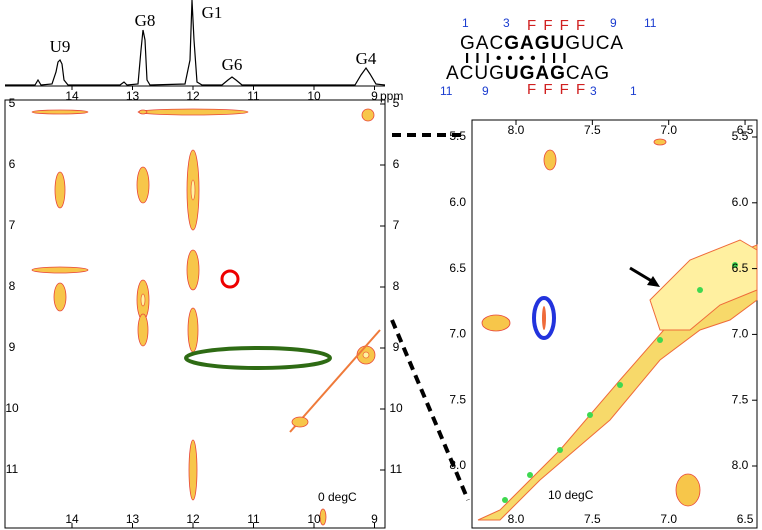 The width and height of the screenshot is (762, 530). What do you see at coordinates (571, 495) in the screenshot?
I see `annotation: 10 degC` at bounding box center [571, 495].